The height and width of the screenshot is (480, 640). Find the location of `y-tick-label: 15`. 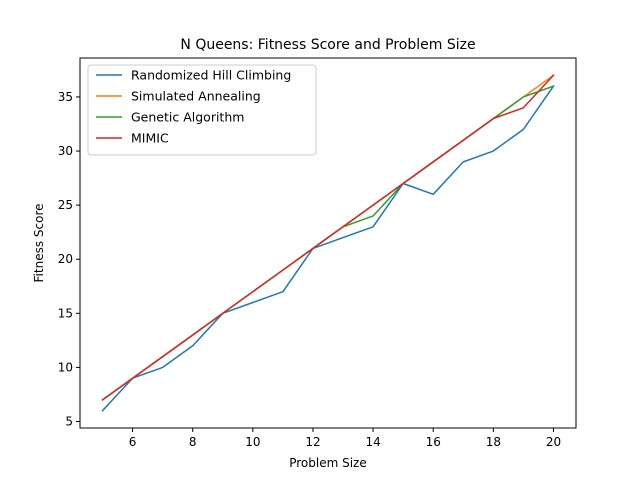

y-tick-label: 15 is located at coordinates (65, 313).